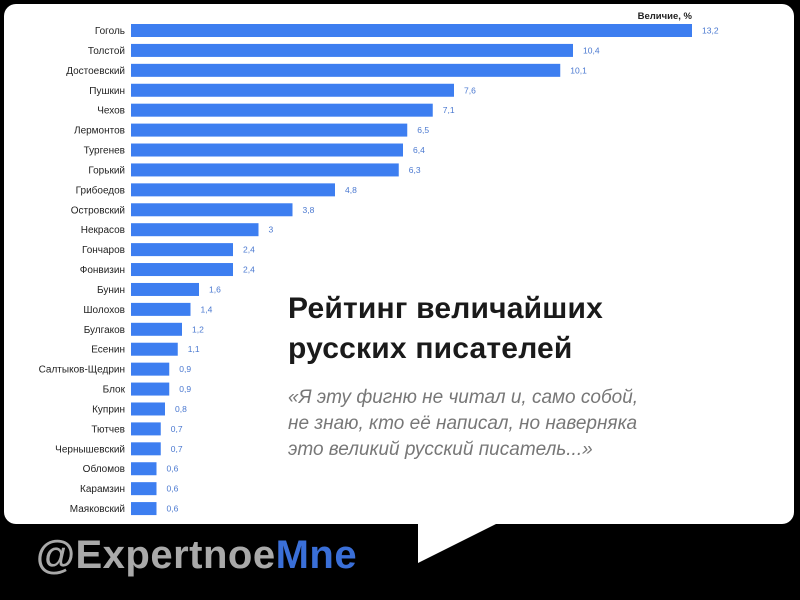  Describe the element at coordinates (100, 190) in the screenshot. I see `category-label: Грибоедов` at that location.